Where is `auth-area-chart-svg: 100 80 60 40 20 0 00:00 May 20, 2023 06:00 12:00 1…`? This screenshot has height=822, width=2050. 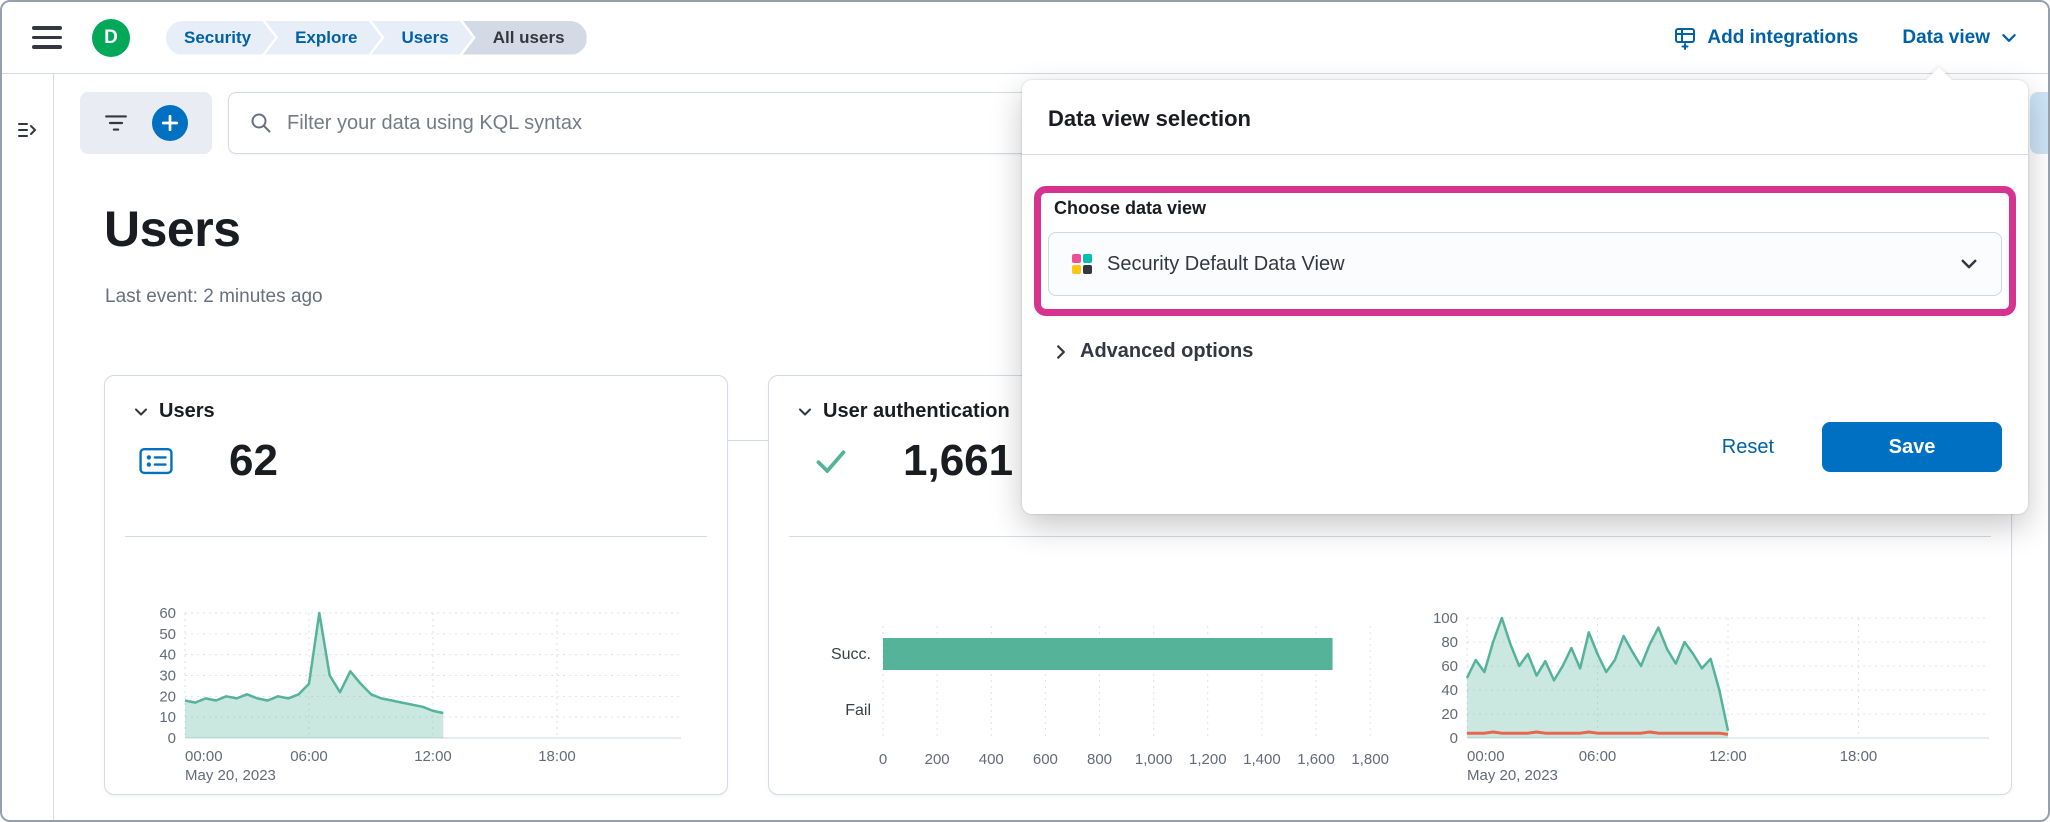
auth-area-chart-svg: 100 80 60 40 20 0 00:00 May 20, 2023 06:00 12:00 1… is located at coordinates (1711, 697).